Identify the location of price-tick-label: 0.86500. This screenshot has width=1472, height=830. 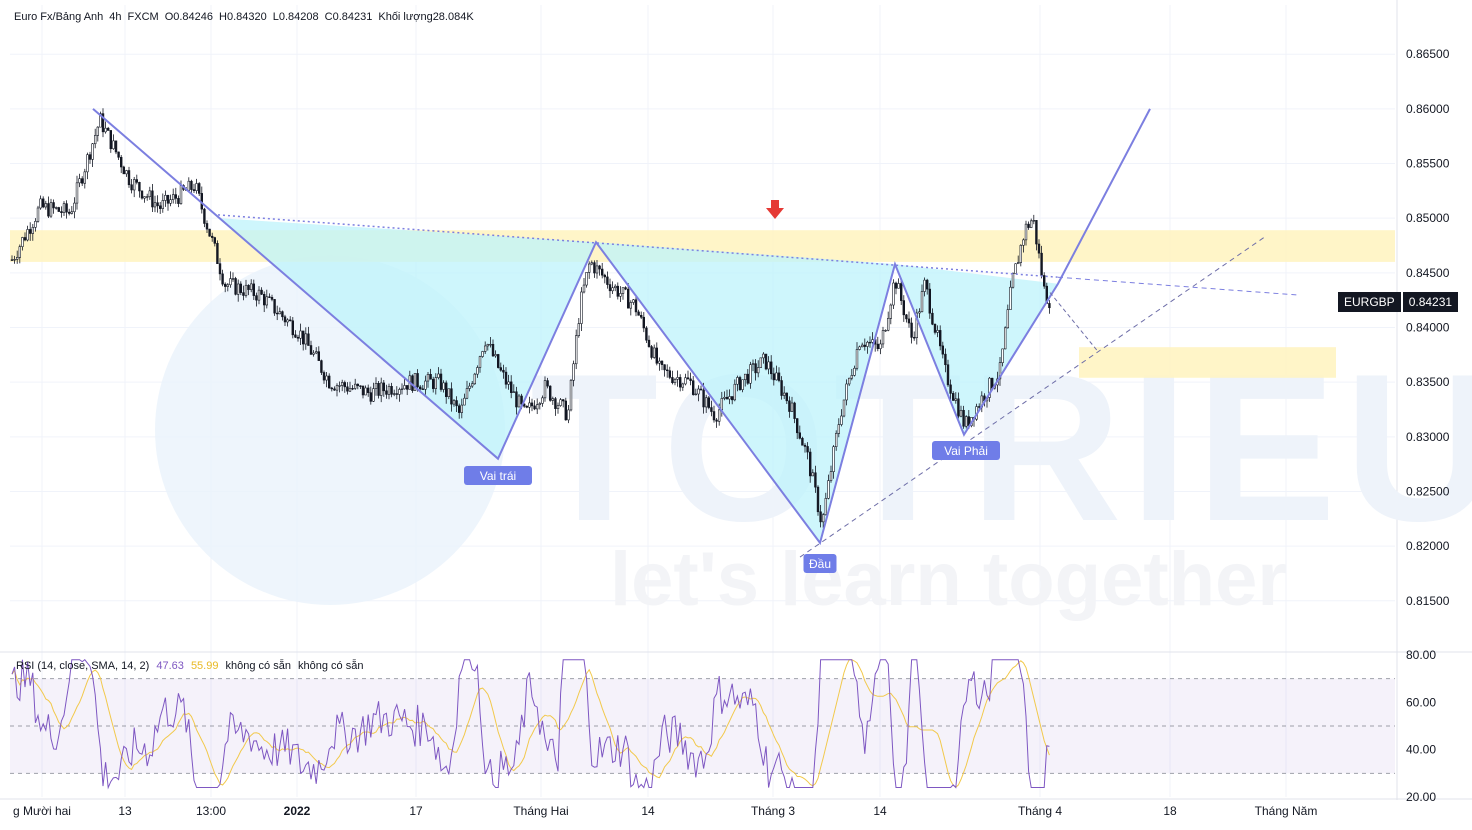
(1428, 54).